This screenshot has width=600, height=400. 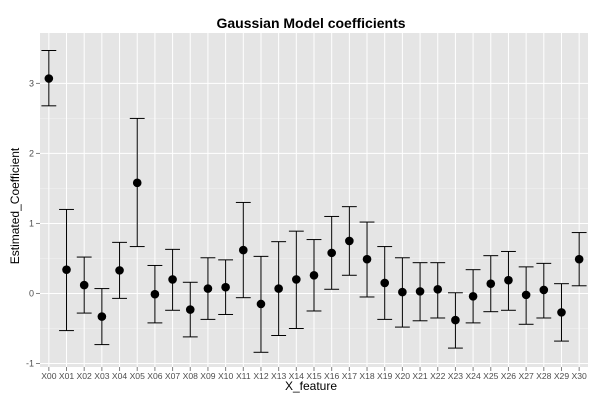 I want to click on point-X05, so click(x=137, y=183).